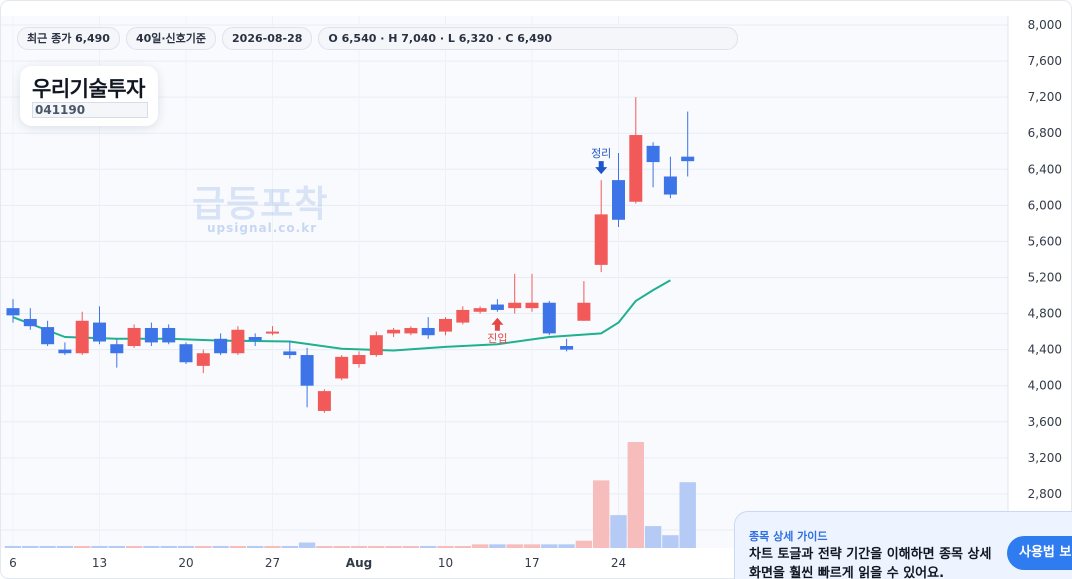 The image size is (1072, 579). I want to click on date-tick-label: 10, so click(445, 563).